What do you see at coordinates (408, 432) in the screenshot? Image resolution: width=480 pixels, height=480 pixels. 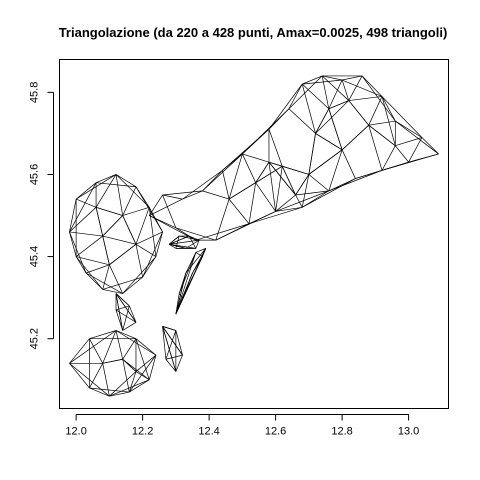 I see `x-tick-label: 13.0` at bounding box center [408, 432].